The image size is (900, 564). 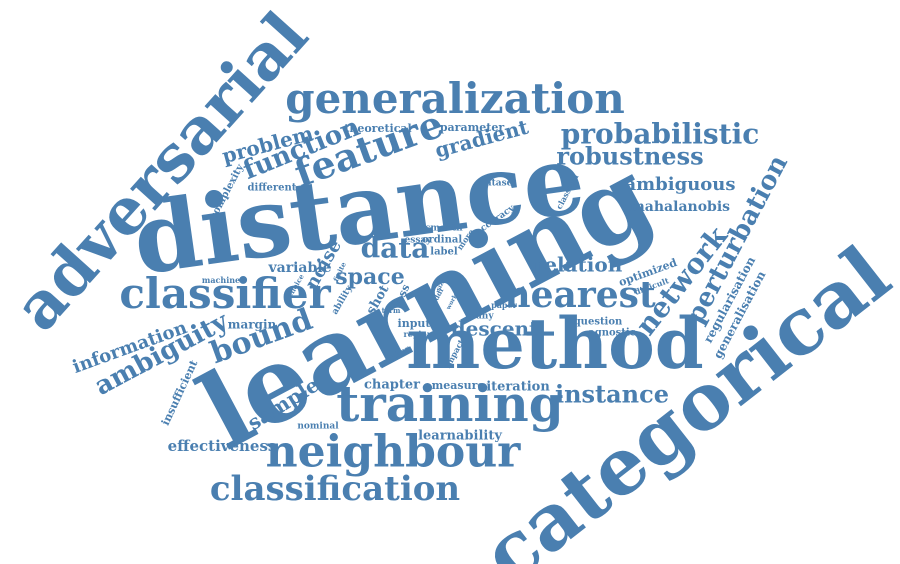 I want to click on word-method: method, so click(x=554, y=343).